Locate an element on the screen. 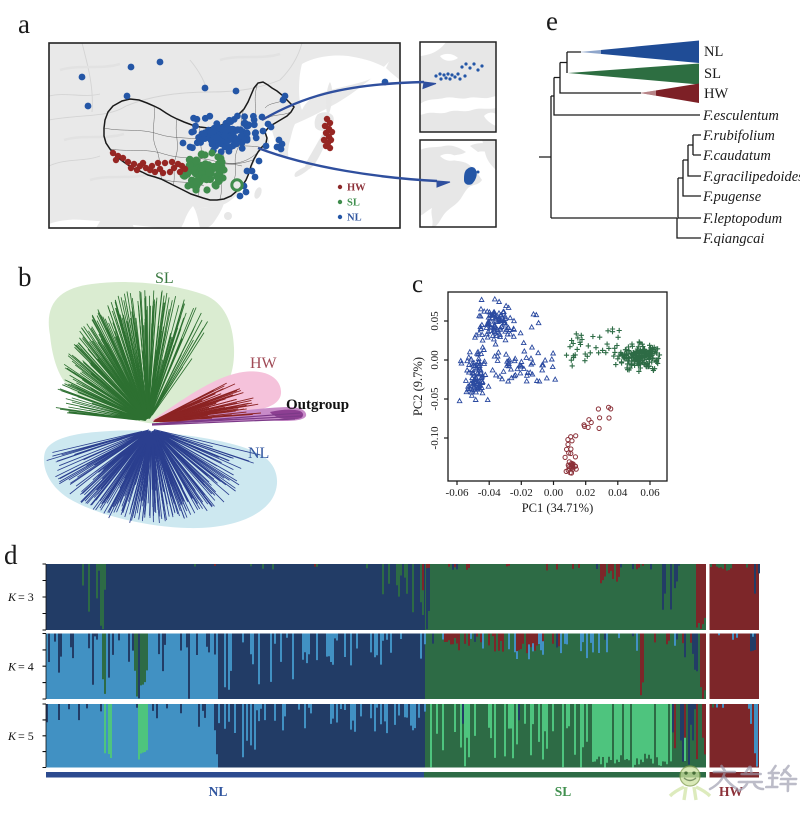 Image resolution: width=800 pixels, height=813 pixels. svg-text: b is located at coordinates (25, 277).